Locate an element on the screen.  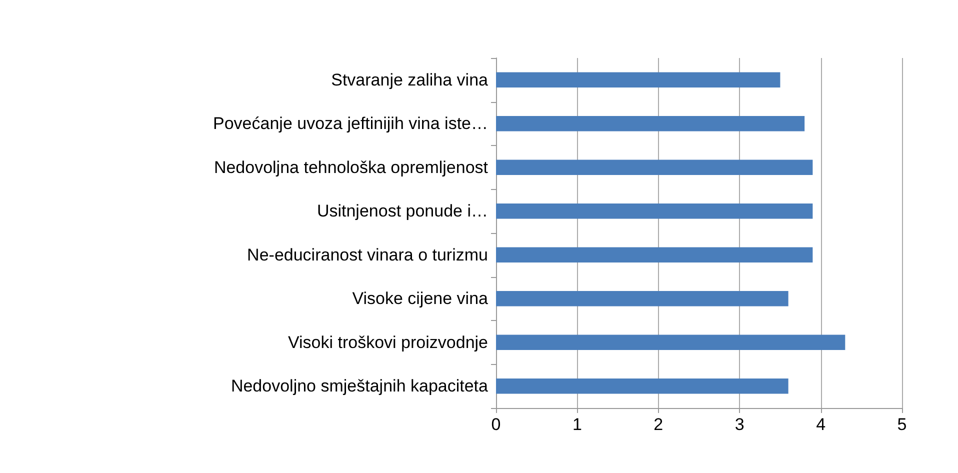
y-tick-label: Stvaranje zaliha vina is located at coordinates (410, 80).